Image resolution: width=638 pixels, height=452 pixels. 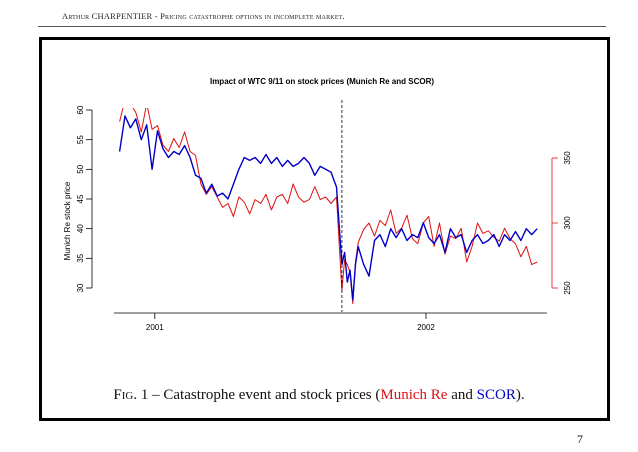 What do you see at coordinates (80, 109) in the screenshot?
I see `left-axis-tick-label: 60` at bounding box center [80, 109].